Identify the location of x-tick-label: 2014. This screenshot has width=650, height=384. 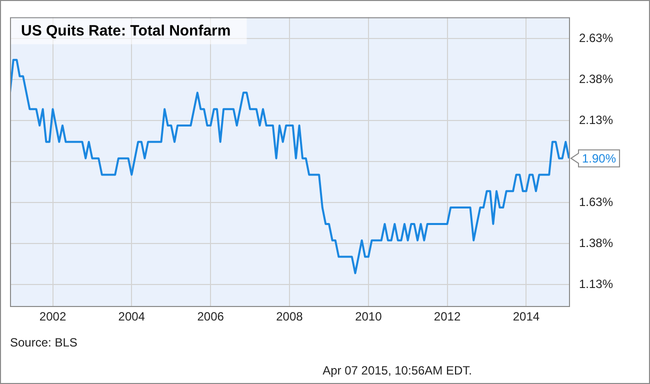
(526, 317).